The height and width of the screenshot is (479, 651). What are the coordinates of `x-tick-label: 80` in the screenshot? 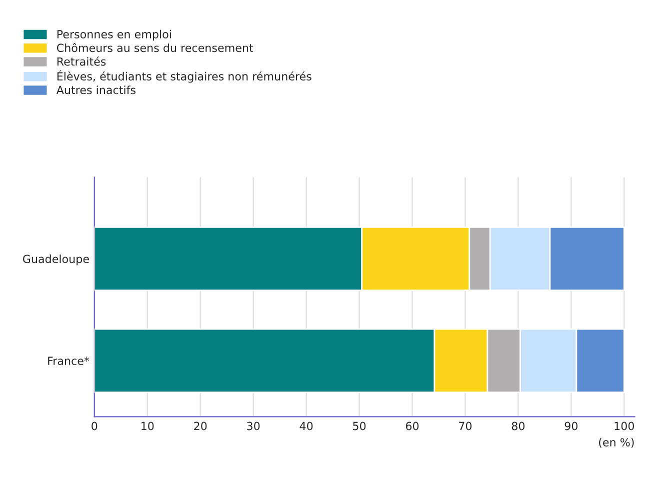 It's located at (518, 426).